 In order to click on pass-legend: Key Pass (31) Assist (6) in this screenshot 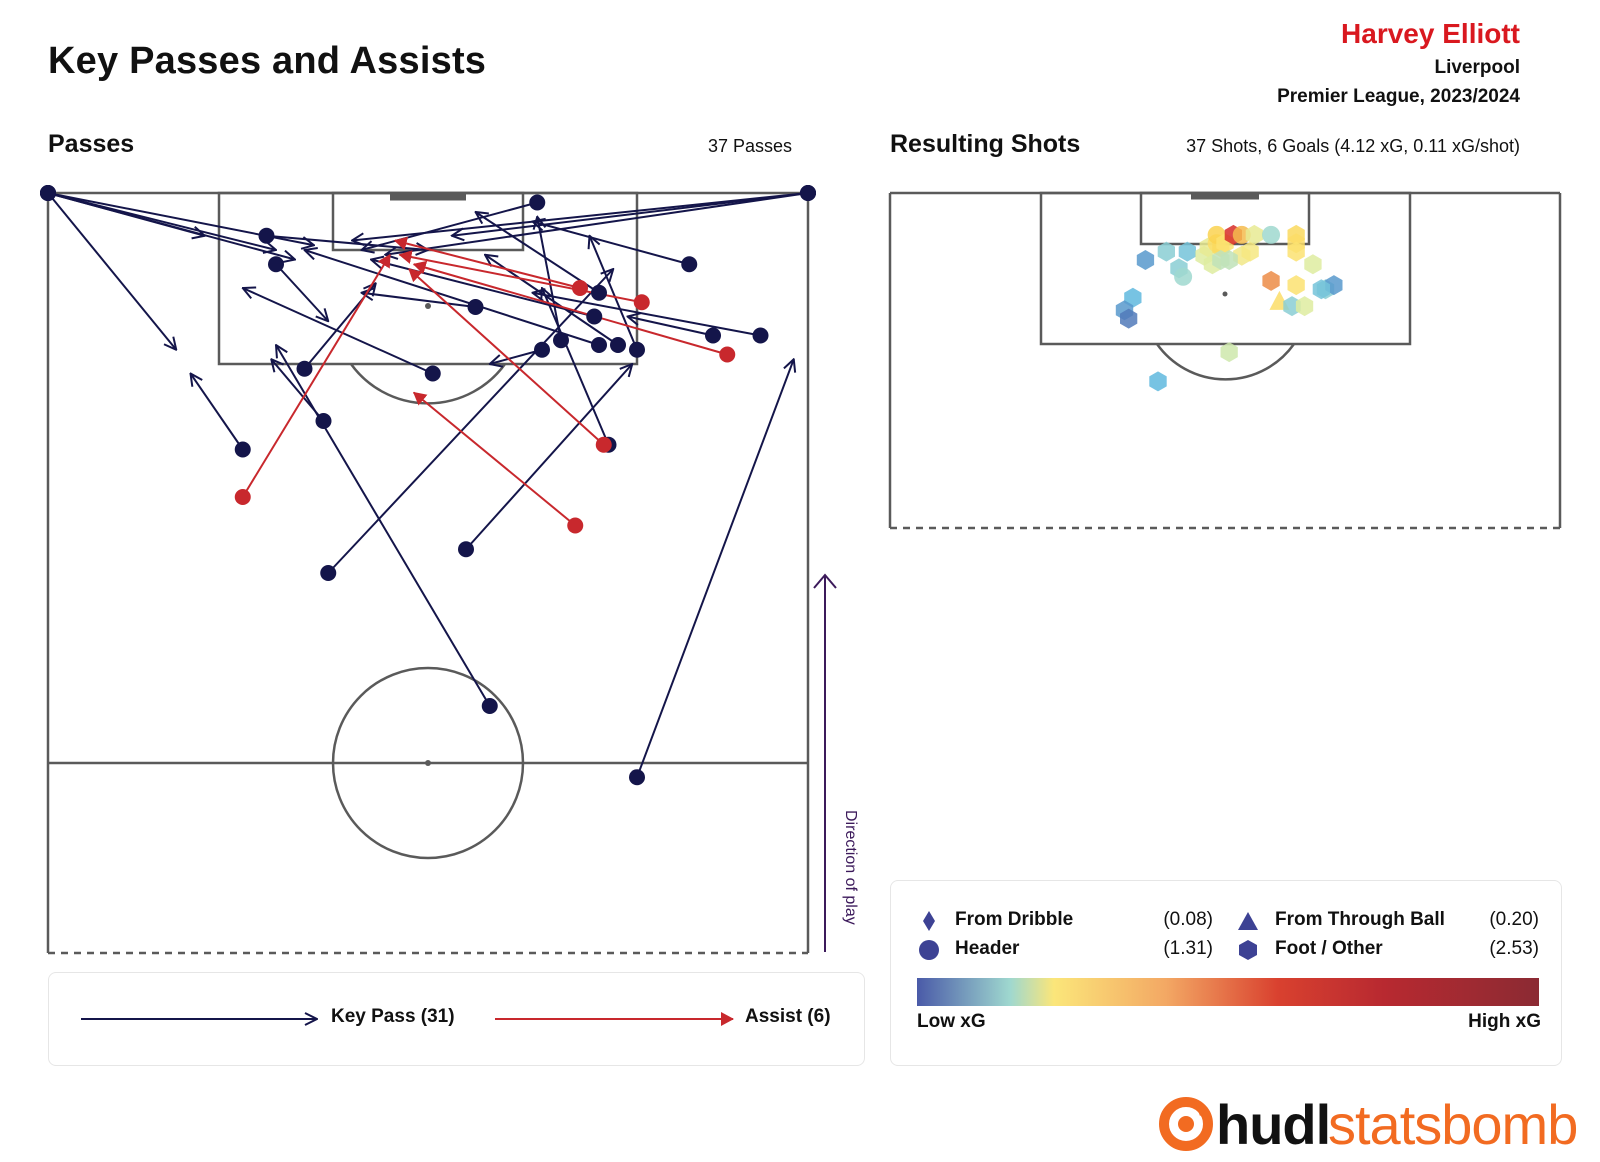, I will do `click(456, 1019)`.